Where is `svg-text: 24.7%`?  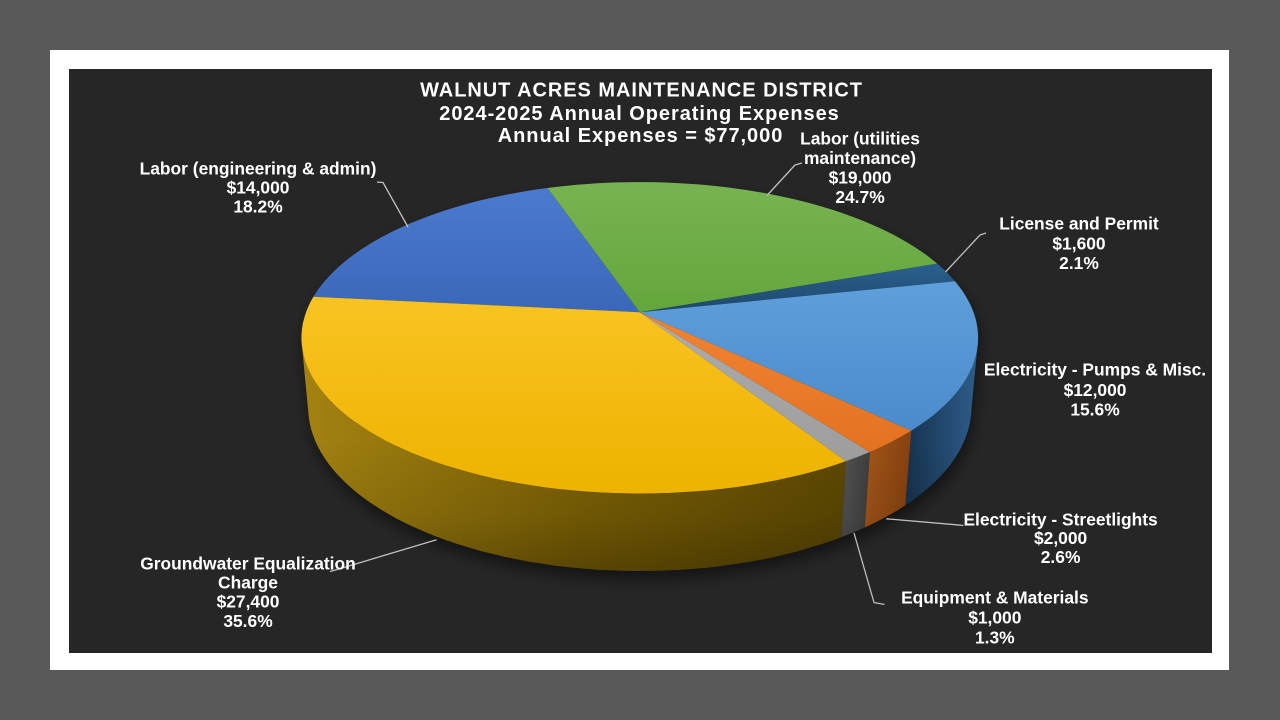 svg-text: 24.7% is located at coordinates (859, 197).